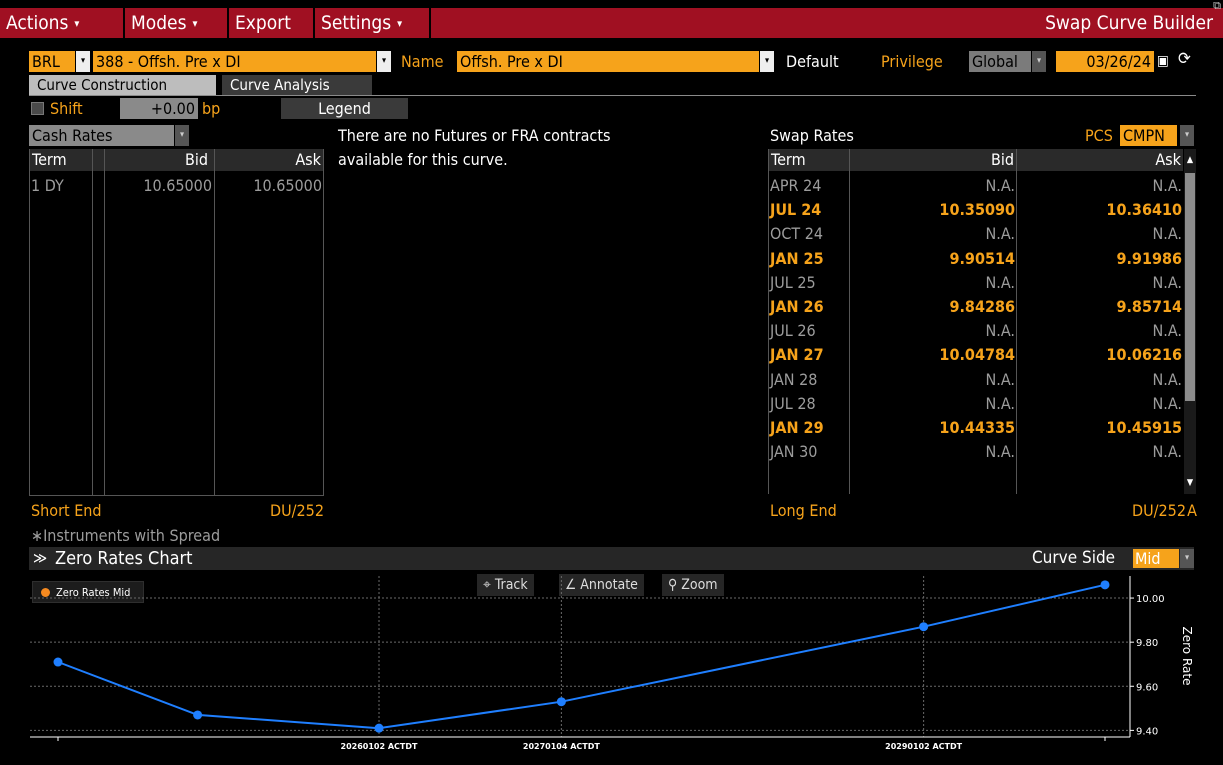 This screenshot has width=1223, height=765. Describe the element at coordinates (308, 160) in the screenshot. I see `cash-col-ask: Ask` at that location.